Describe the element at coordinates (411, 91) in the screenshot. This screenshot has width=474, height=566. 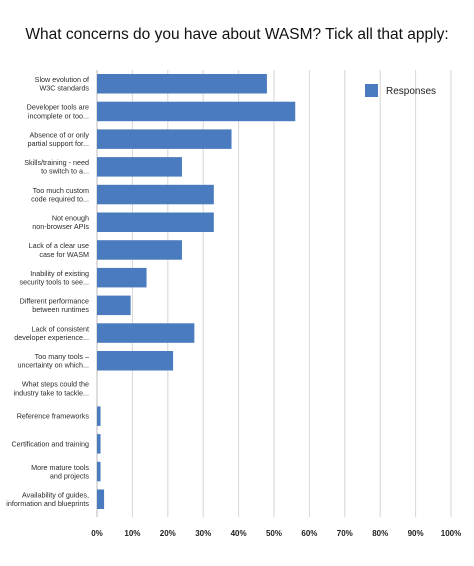
I see `legend-label: Responses` at that location.